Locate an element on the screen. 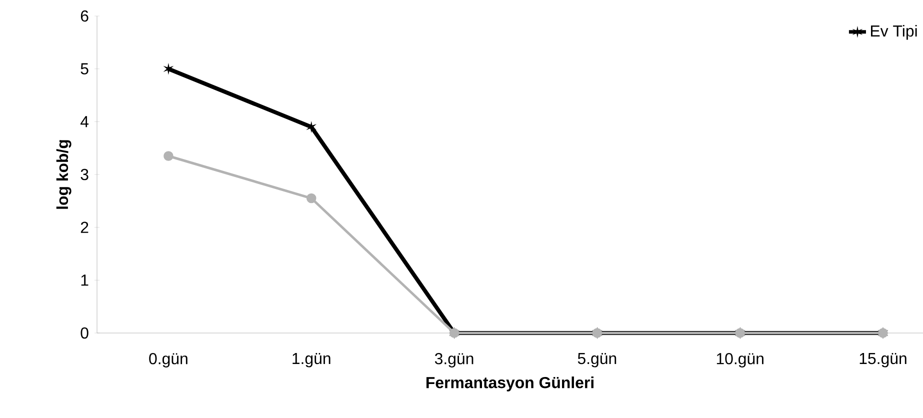 This screenshot has width=923, height=418. x-tick-label: 3.gün is located at coordinates (454, 360).